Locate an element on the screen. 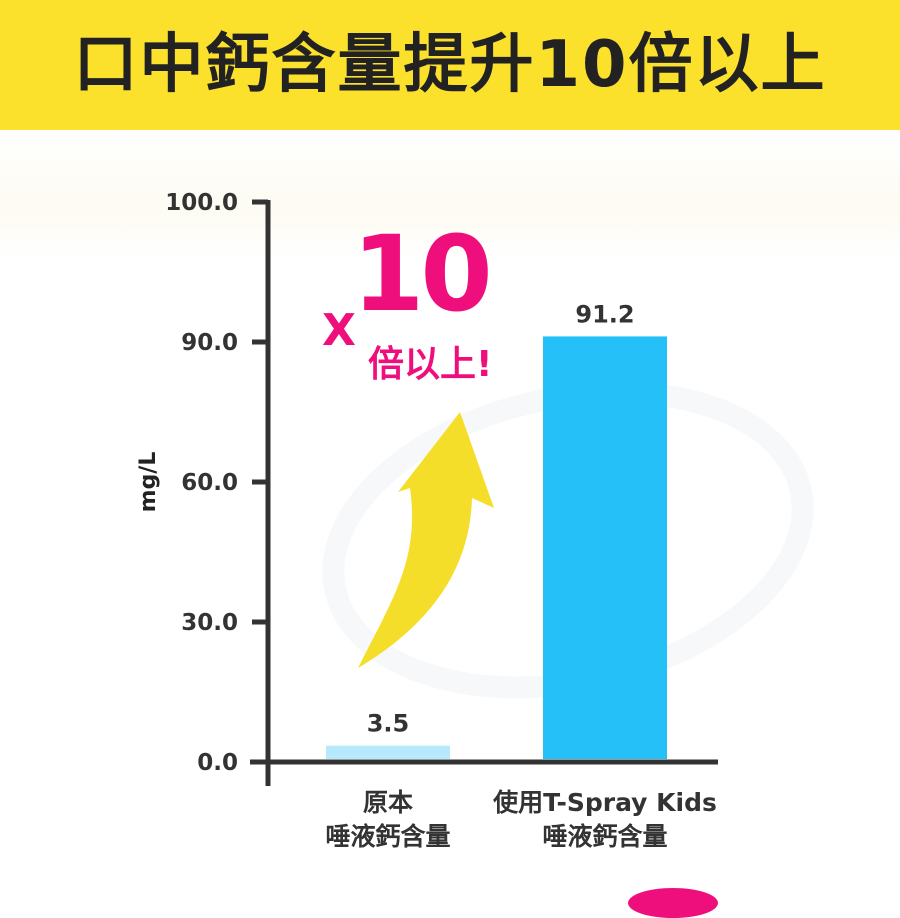 The width and height of the screenshot is (900, 918). y-tick-label: 90.0 is located at coordinates (209, 343).